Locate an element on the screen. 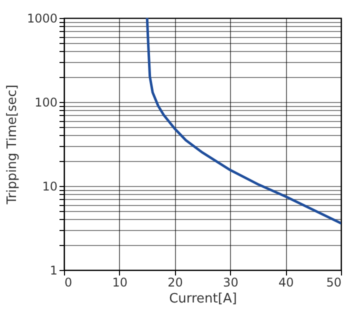  x-tick-label: 30 is located at coordinates (230, 283).